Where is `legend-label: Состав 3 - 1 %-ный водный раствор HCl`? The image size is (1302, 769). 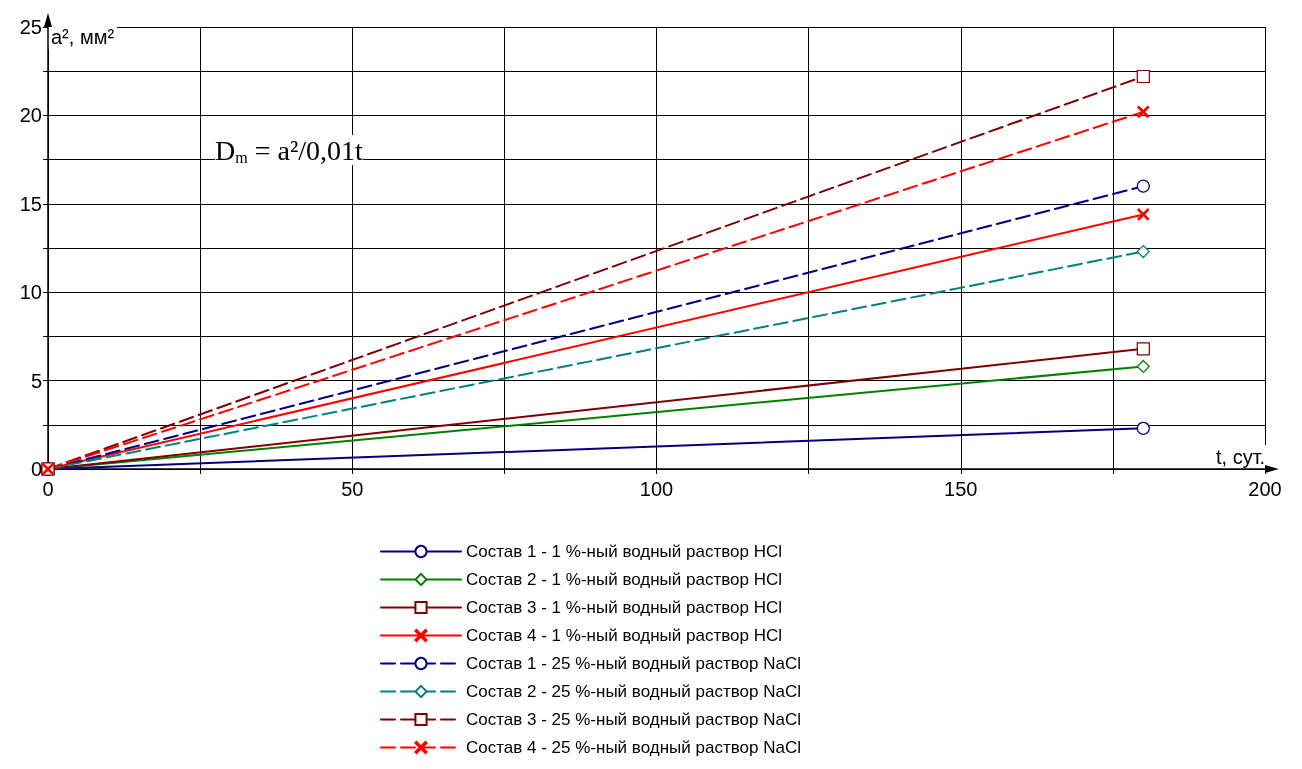
legend-label: Состав 3 - 1 %-ный водный раствор HCl is located at coordinates (624, 607).